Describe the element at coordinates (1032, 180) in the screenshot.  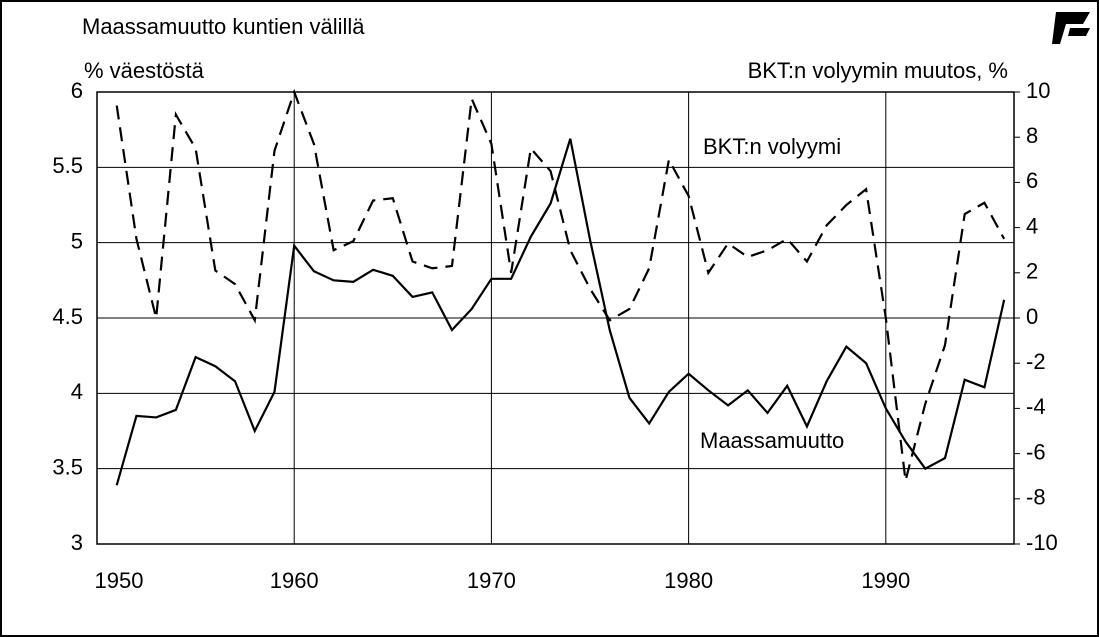
I see `y2-tick-label: 6` at that location.